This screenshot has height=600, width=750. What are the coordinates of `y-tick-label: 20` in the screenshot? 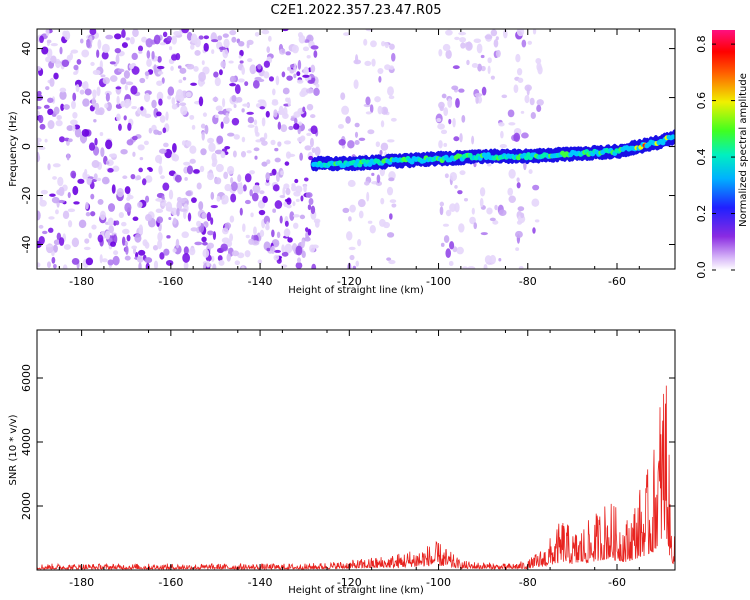 It's located at (26, 98).